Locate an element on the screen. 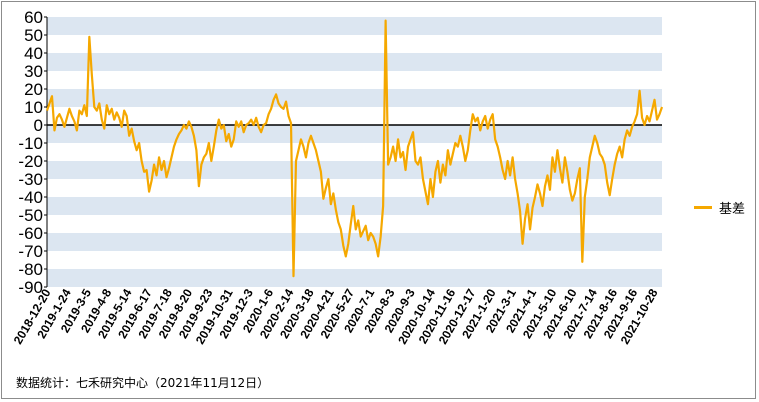 This screenshot has width=759, height=402. y-tick-label: 60 is located at coordinates (33, 17).